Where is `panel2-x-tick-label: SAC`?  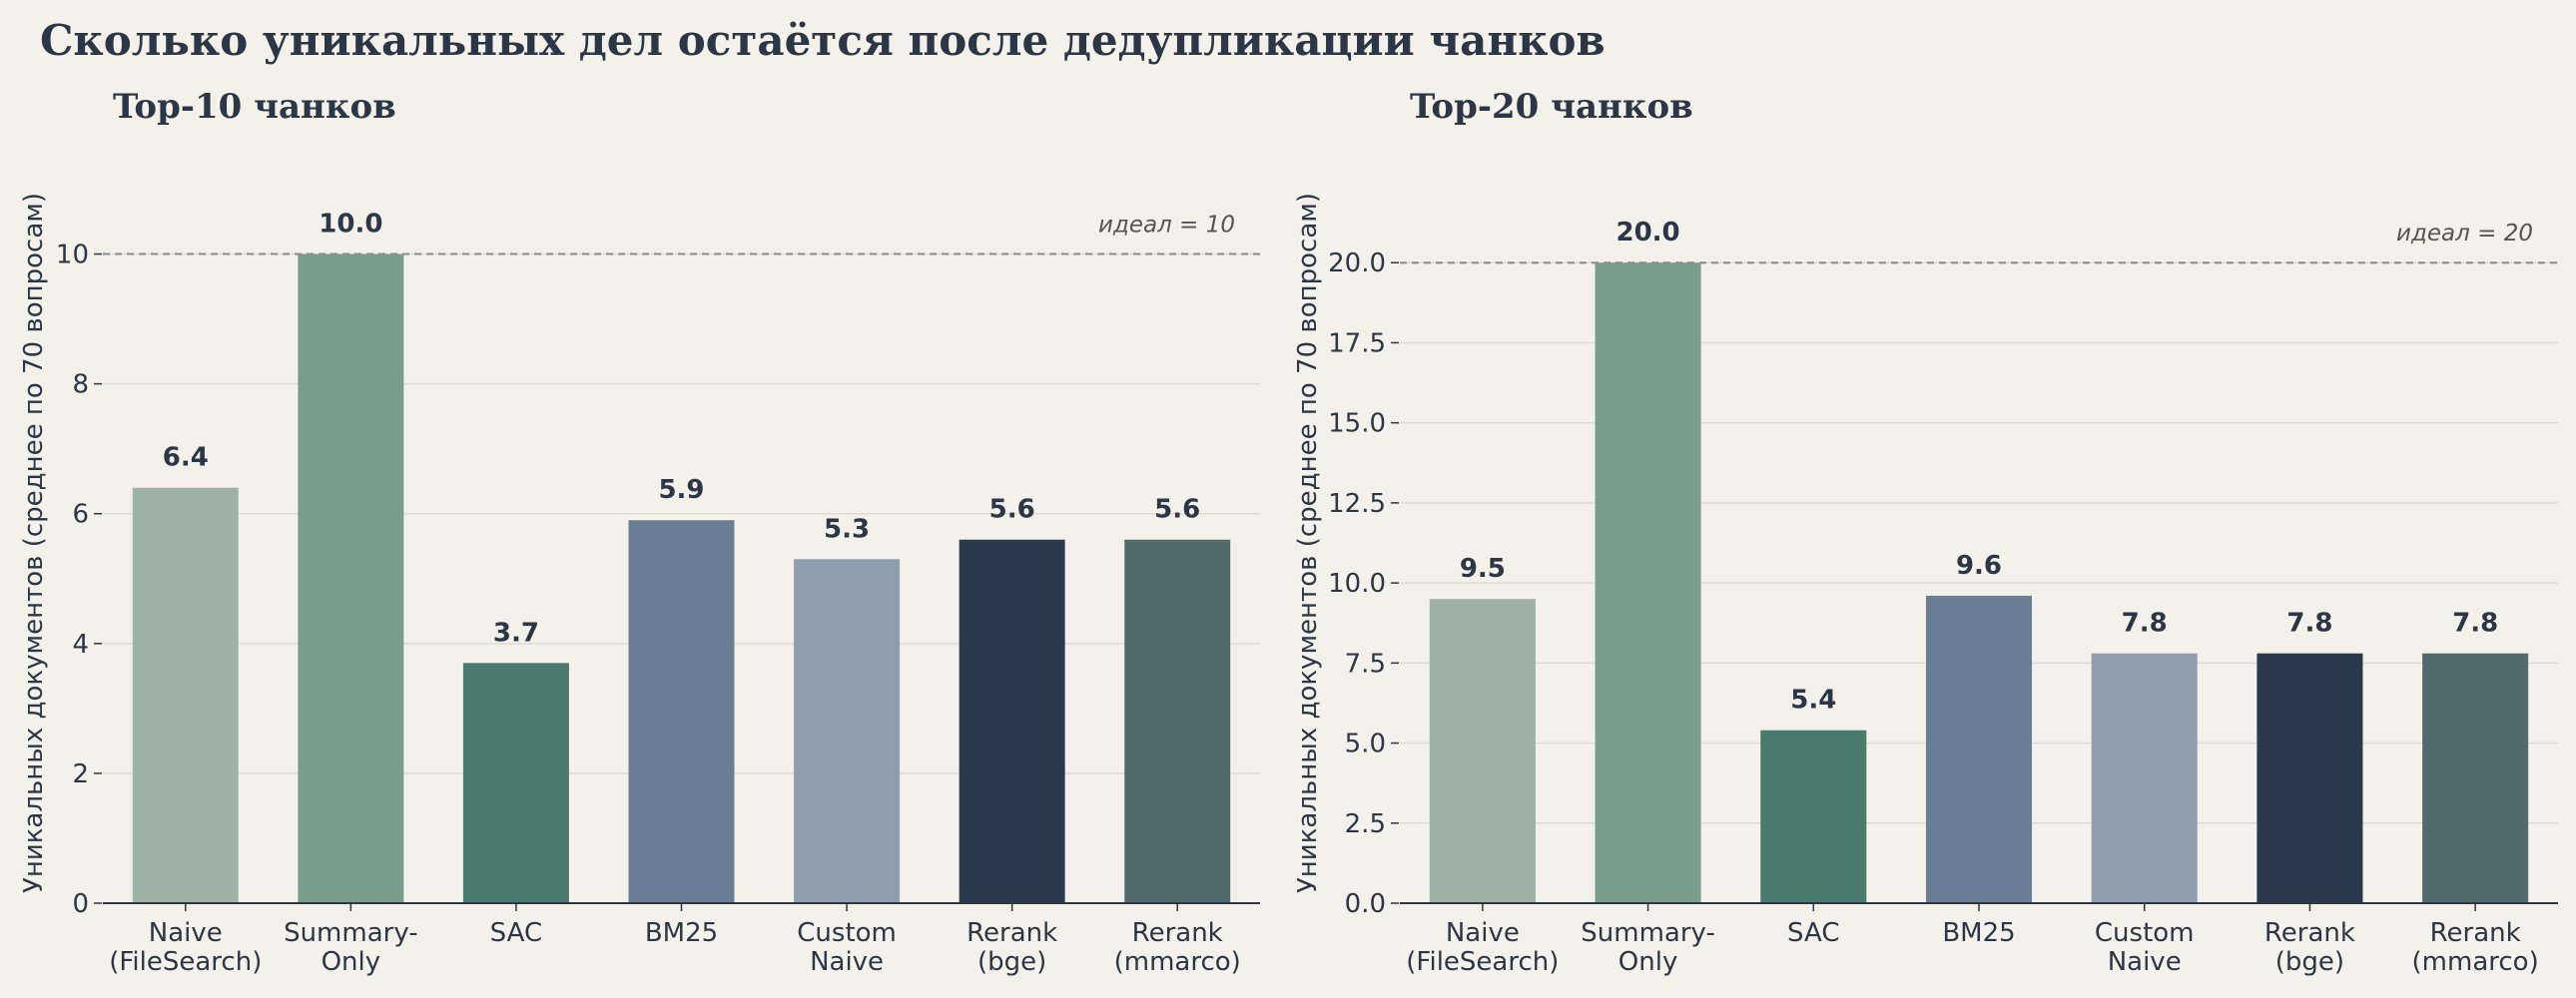 panel2-x-tick-label: SAC is located at coordinates (1813, 933).